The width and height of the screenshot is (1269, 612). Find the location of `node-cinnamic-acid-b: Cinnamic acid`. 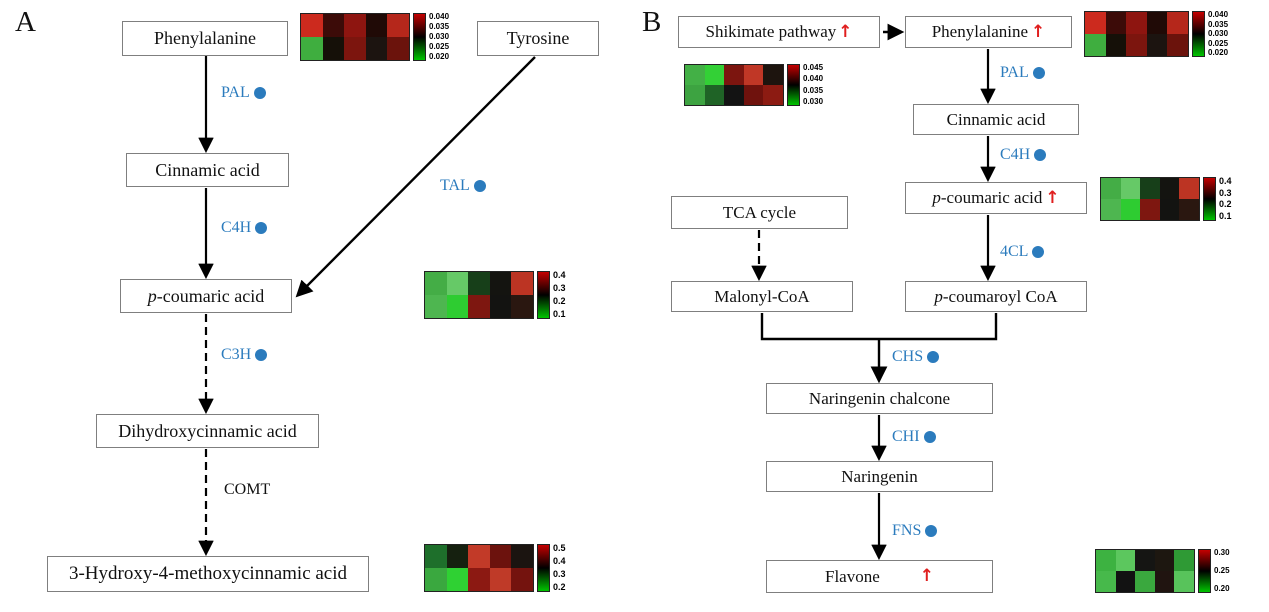

node-cinnamic-acid-b: Cinnamic acid is located at coordinates (996, 119).